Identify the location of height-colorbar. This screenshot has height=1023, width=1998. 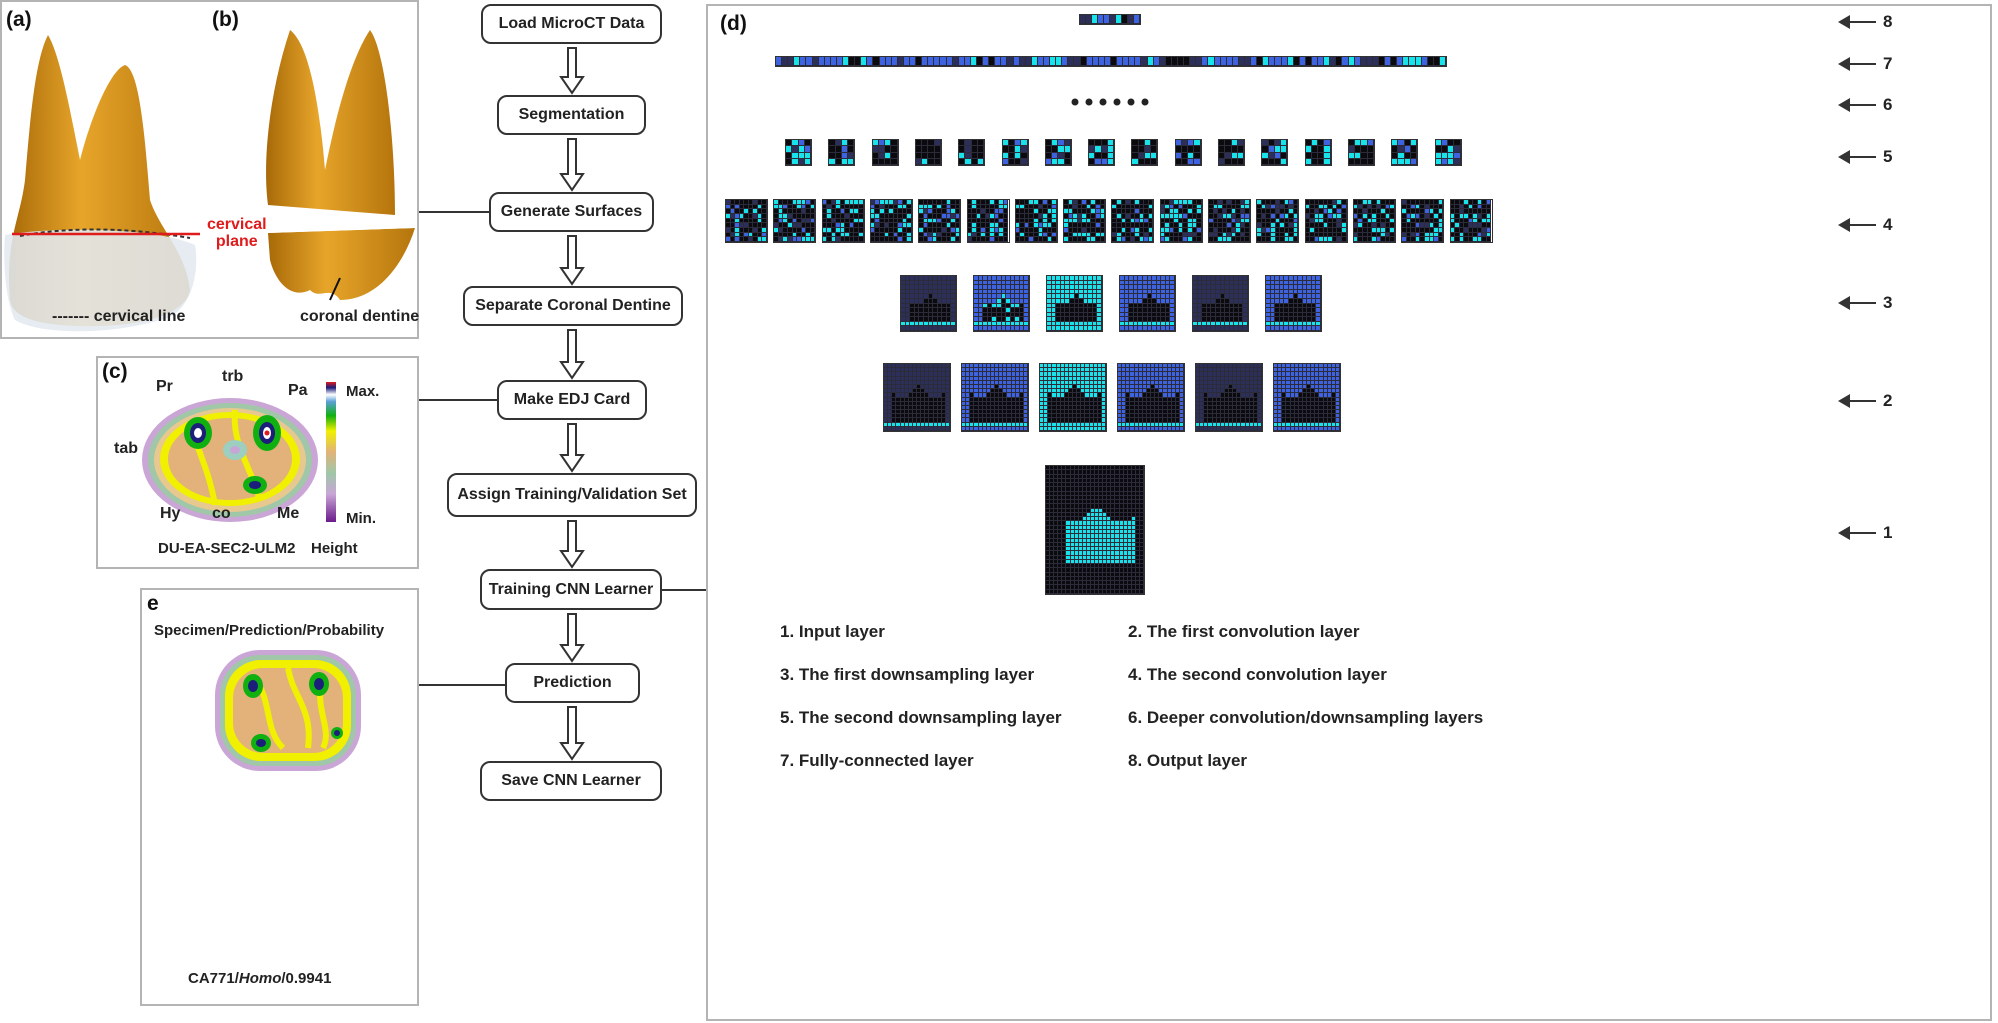
(331, 452).